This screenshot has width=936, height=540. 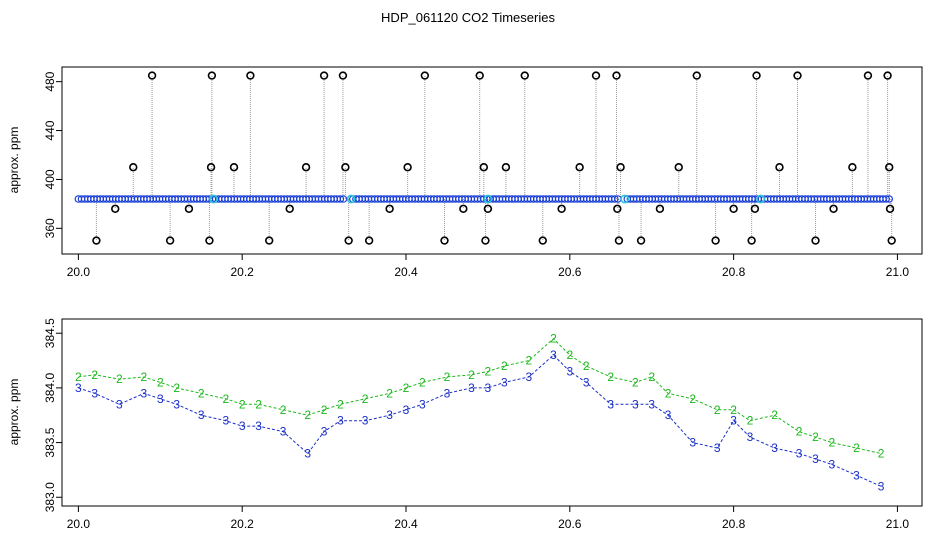 What do you see at coordinates (79, 524) in the screenshot?
I see `bottom-x-tick-label: 20.0` at bounding box center [79, 524].